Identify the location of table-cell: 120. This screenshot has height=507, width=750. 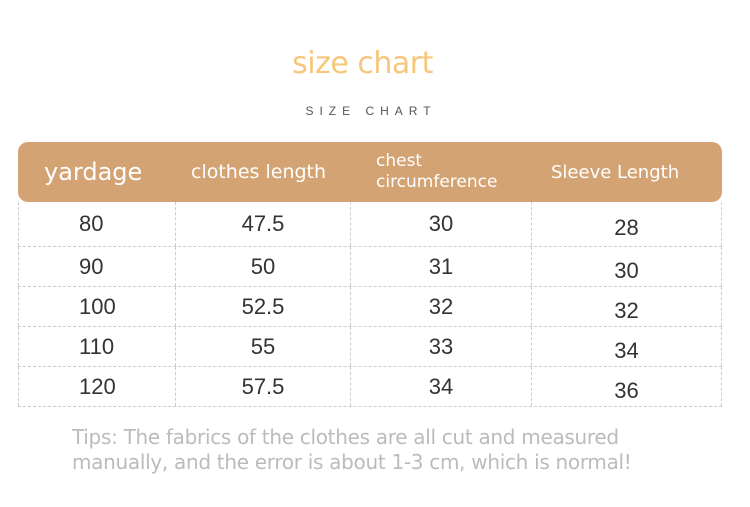
(96, 386).